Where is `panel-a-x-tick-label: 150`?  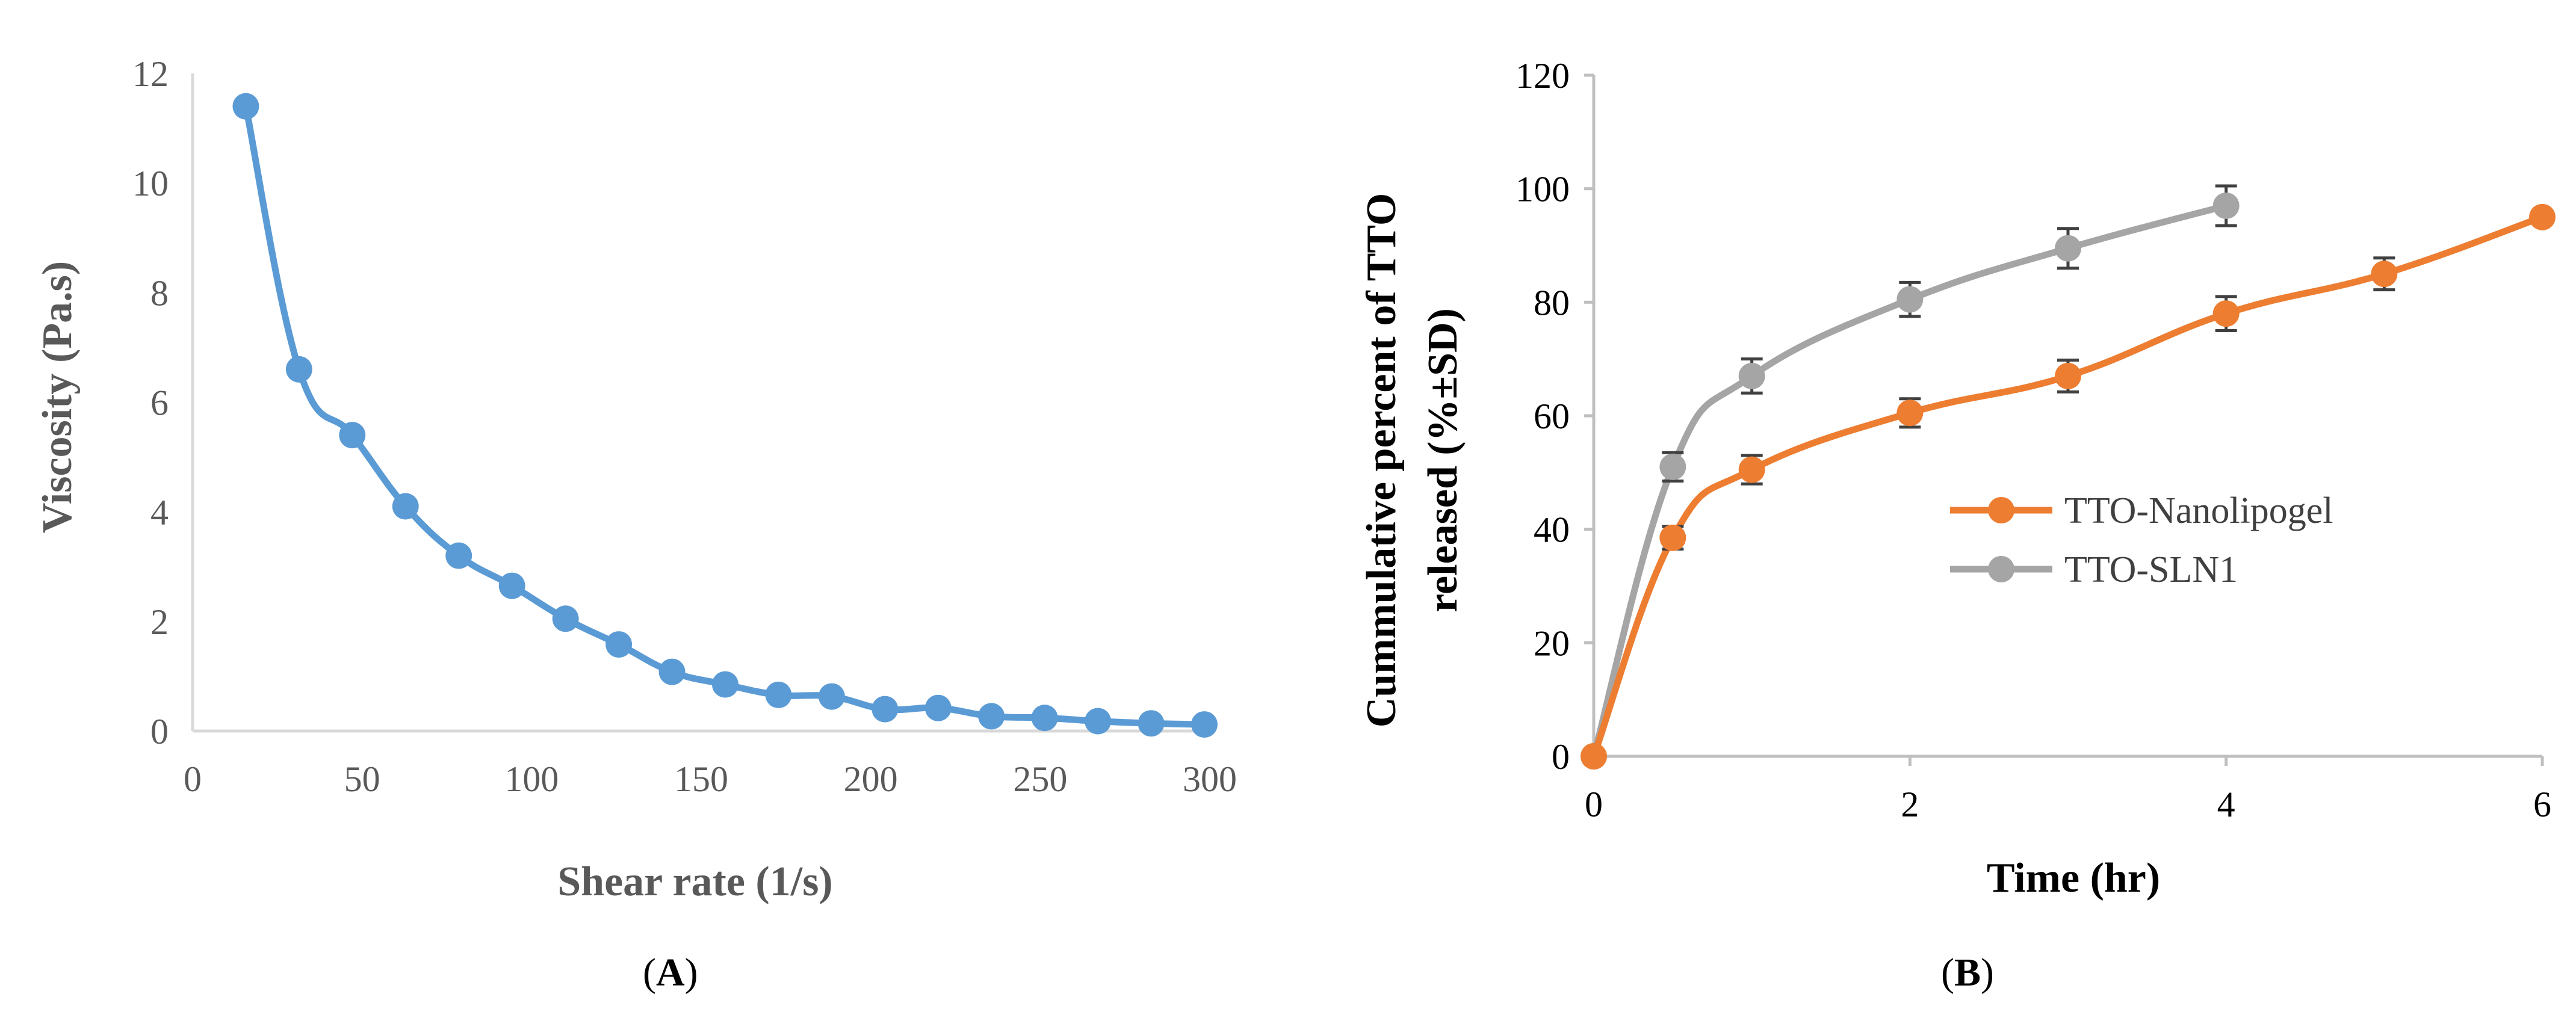 panel-a-x-tick-label: 150 is located at coordinates (701, 779).